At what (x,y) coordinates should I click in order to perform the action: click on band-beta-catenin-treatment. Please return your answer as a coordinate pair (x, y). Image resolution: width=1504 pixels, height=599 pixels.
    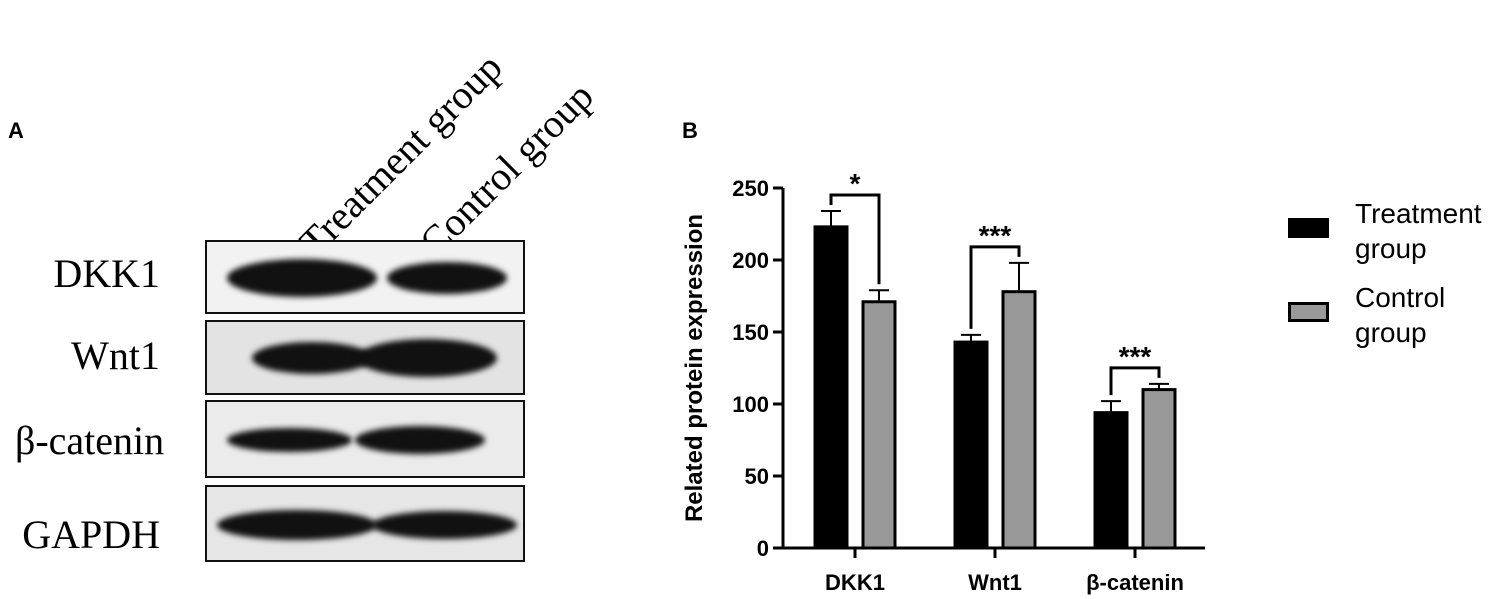
    Looking at the image, I should click on (289, 440).